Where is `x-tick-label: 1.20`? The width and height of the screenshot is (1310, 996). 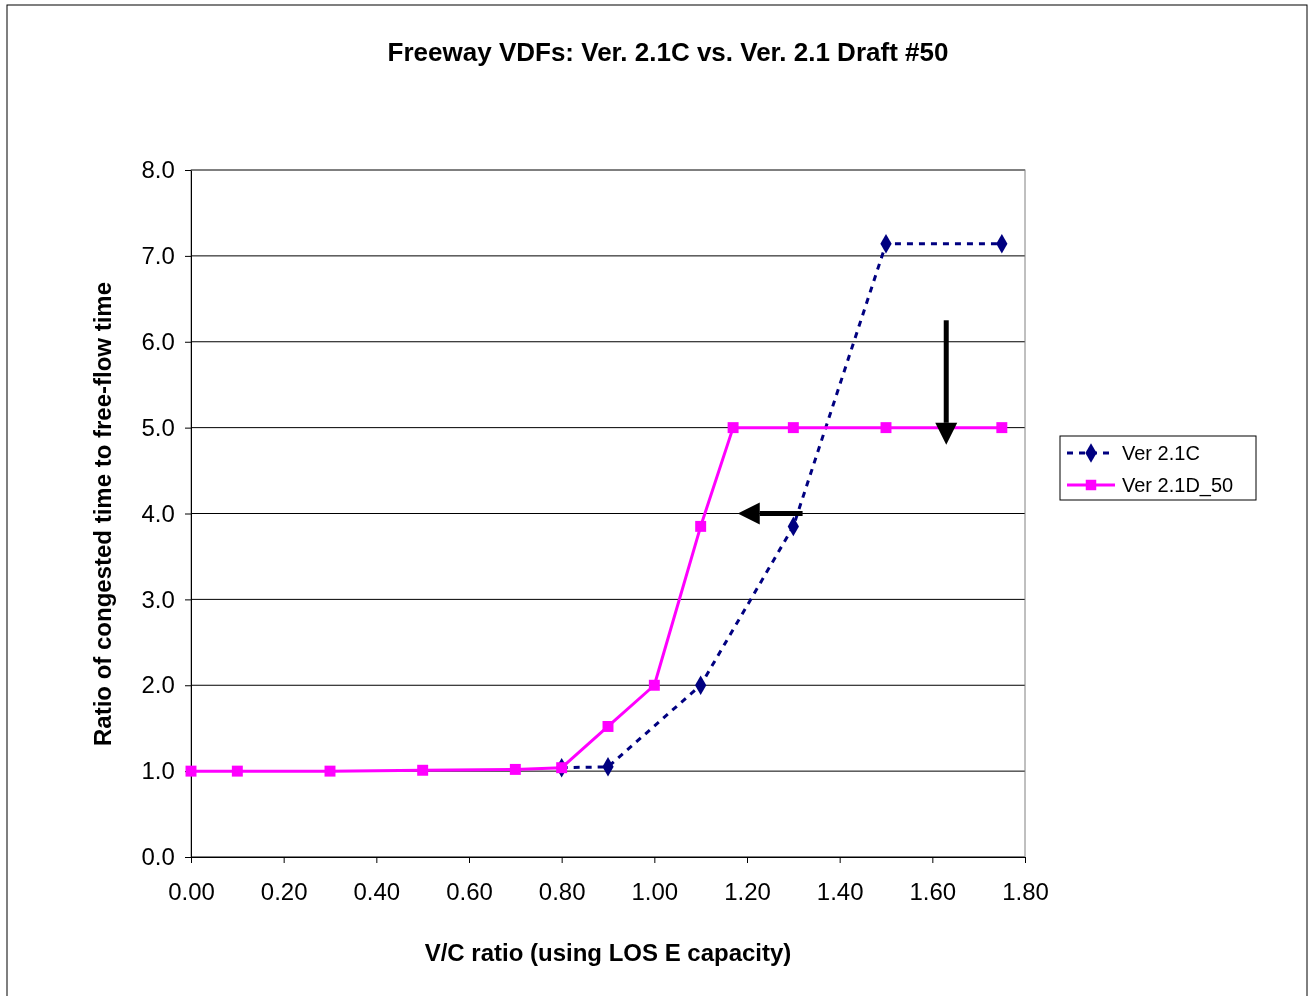
x-tick-label: 1.20 is located at coordinates (747, 891).